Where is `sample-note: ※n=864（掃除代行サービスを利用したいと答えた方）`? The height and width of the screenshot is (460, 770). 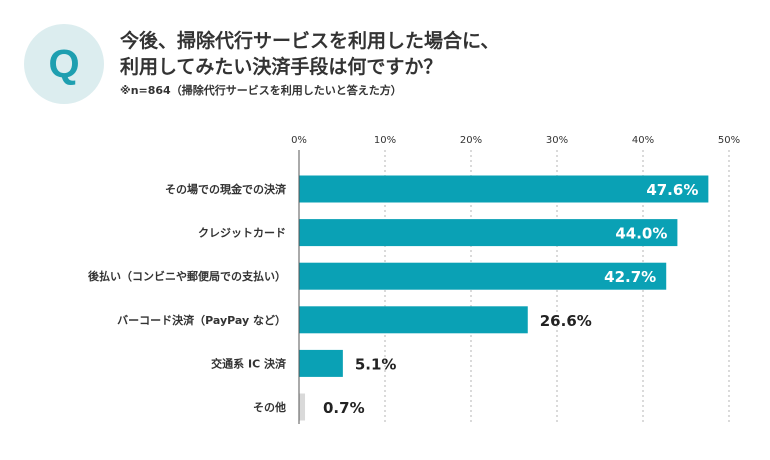
sample-note: ※n=864（掃除代行サービスを利用したいと答えた方） is located at coordinates (261, 90).